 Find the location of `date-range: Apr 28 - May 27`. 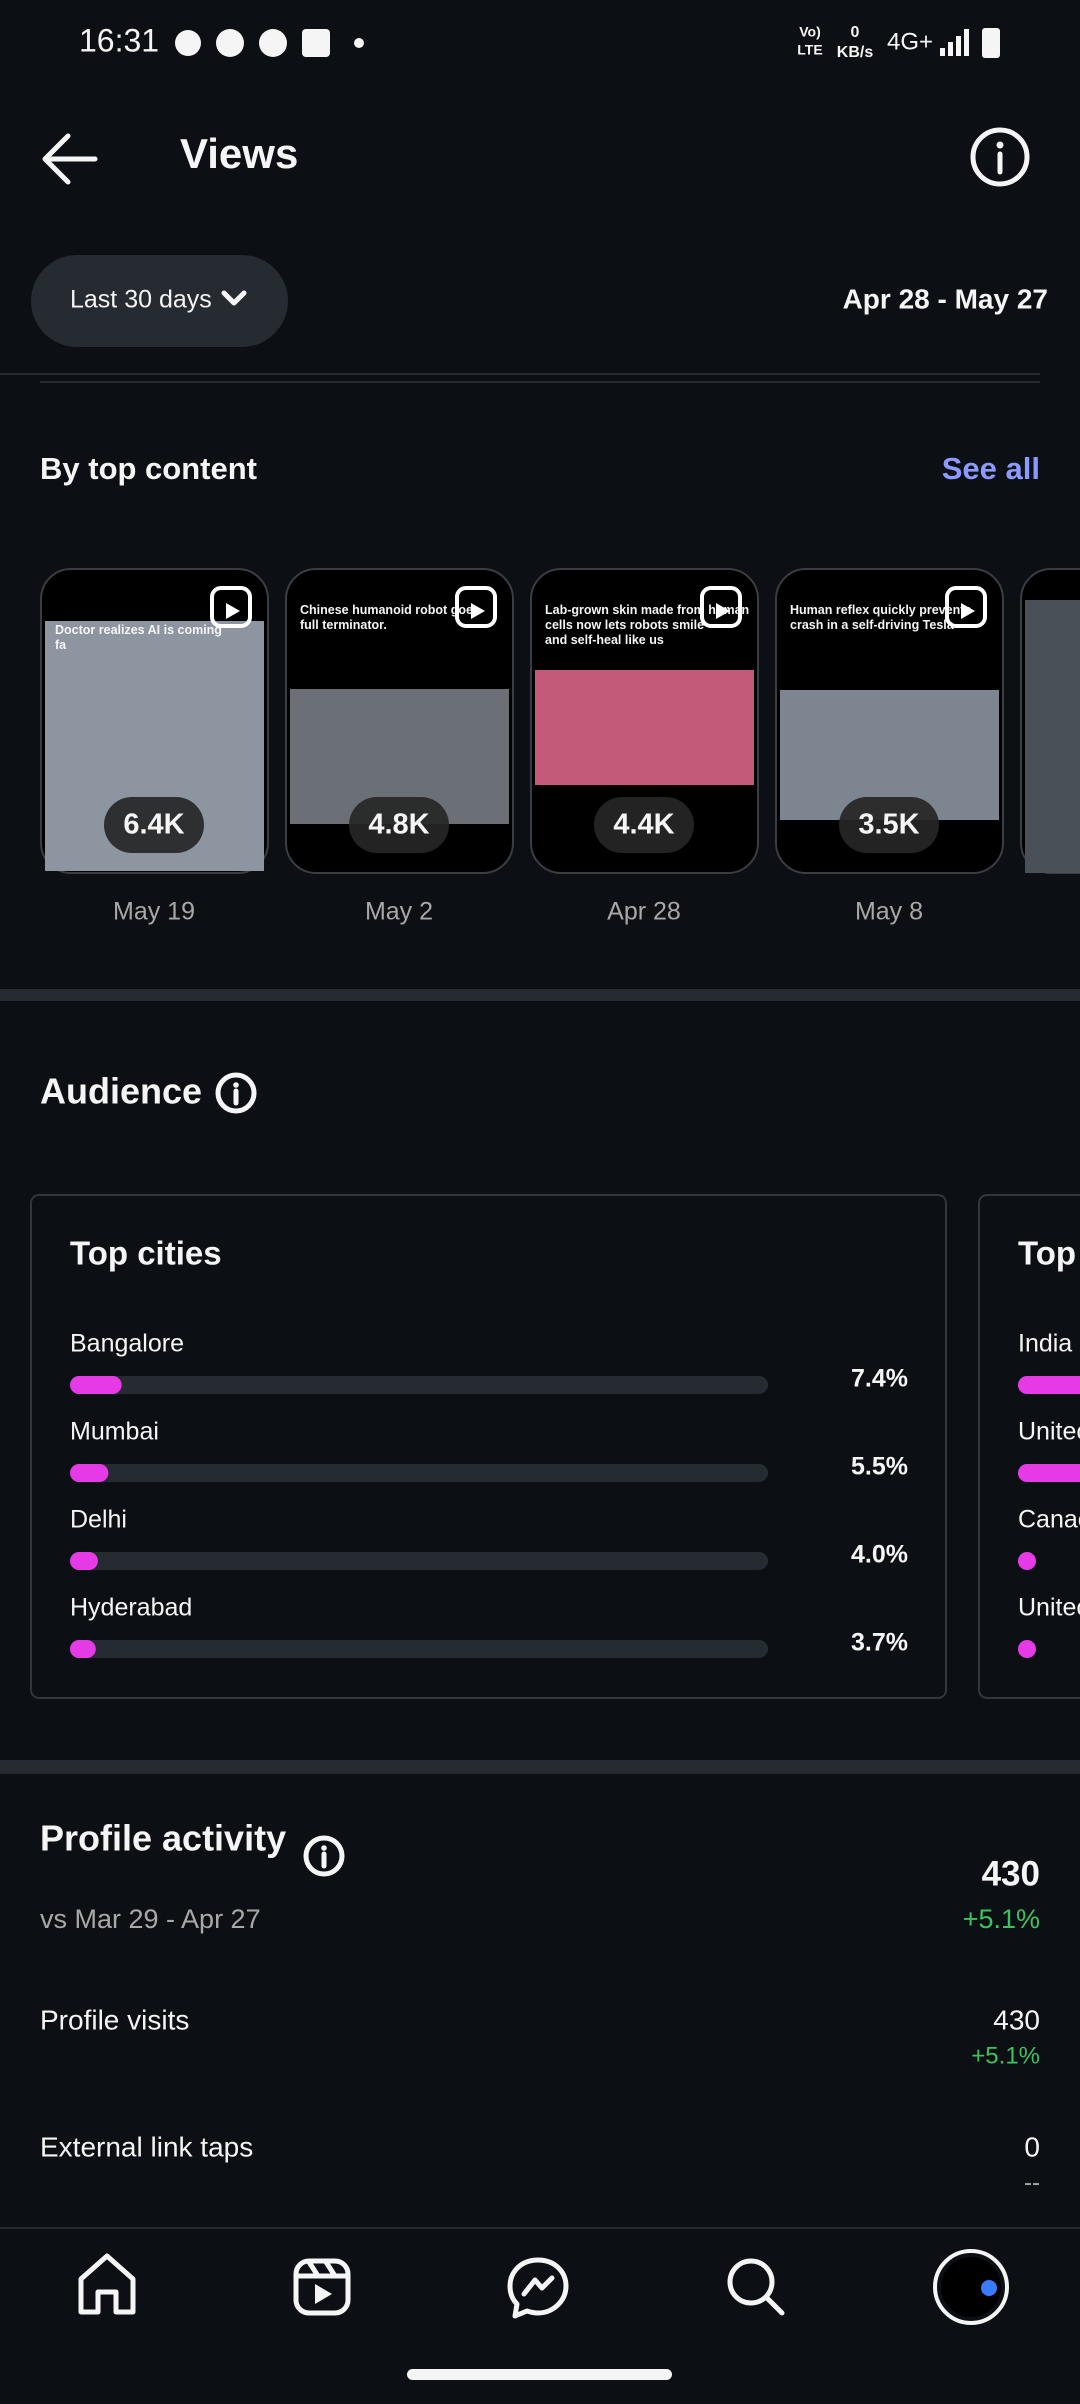

date-range: Apr 28 - May 27 is located at coordinates (945, 298).